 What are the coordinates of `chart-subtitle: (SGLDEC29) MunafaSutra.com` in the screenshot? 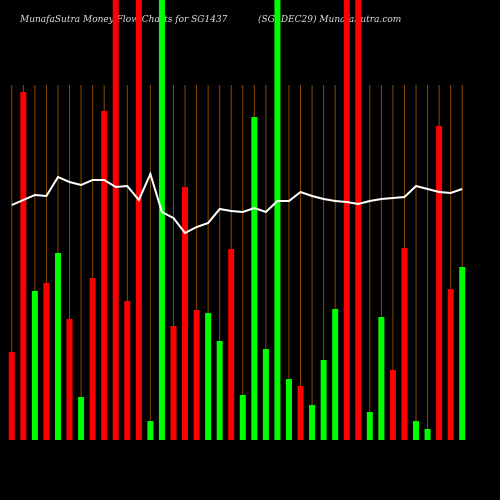 It's located at (329, 19).